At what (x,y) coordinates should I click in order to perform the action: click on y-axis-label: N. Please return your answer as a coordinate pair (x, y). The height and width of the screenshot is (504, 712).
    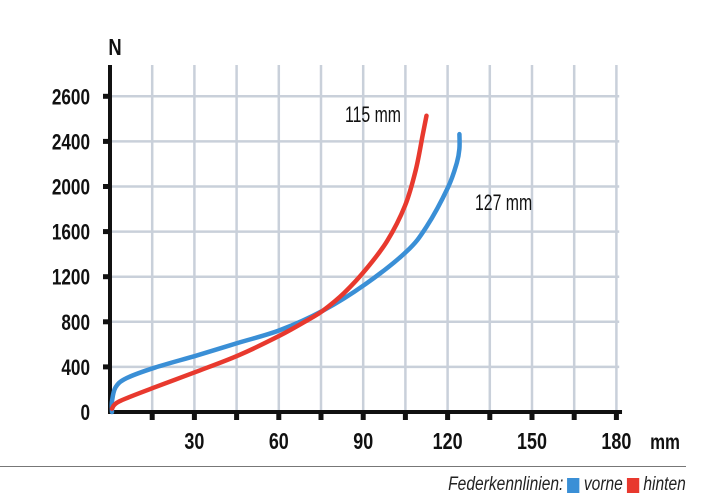
    Looking at the image, I should click on (114, 47).